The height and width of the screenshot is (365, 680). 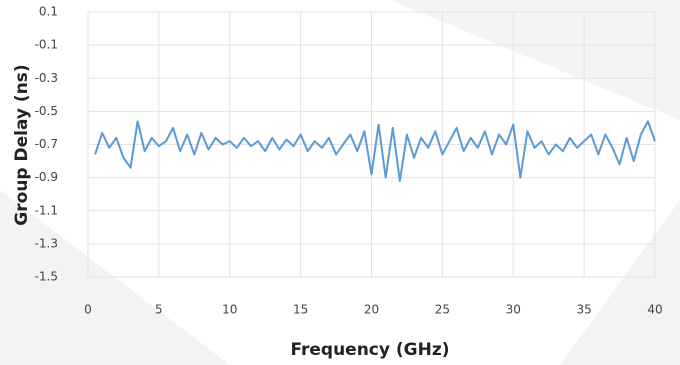 What do you see at coordinates (46, 45) in the screenshot?
I see `y-tick-label: -0.1` at bounding box center [46, 45].